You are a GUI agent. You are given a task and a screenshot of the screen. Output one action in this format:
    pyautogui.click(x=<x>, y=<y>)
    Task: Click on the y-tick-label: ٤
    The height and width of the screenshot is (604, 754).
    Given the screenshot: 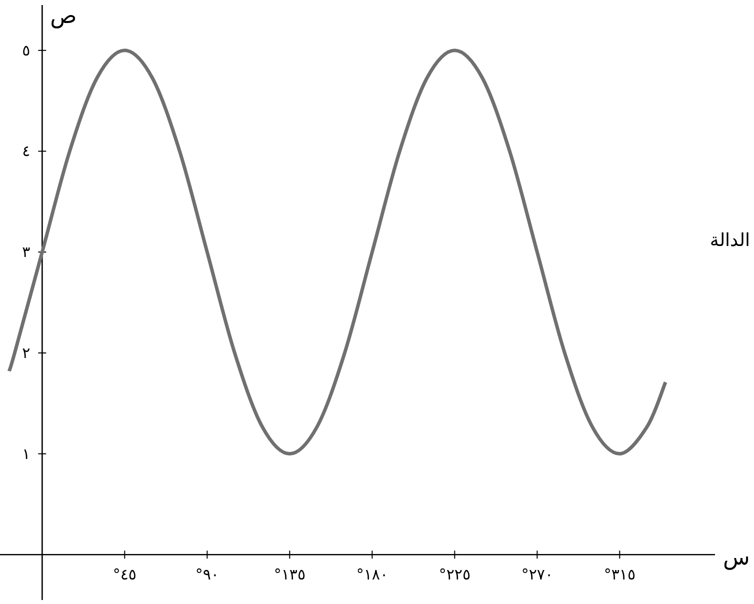 What is the action you would take?
    pyautogui.click(x=26, y=151)
    